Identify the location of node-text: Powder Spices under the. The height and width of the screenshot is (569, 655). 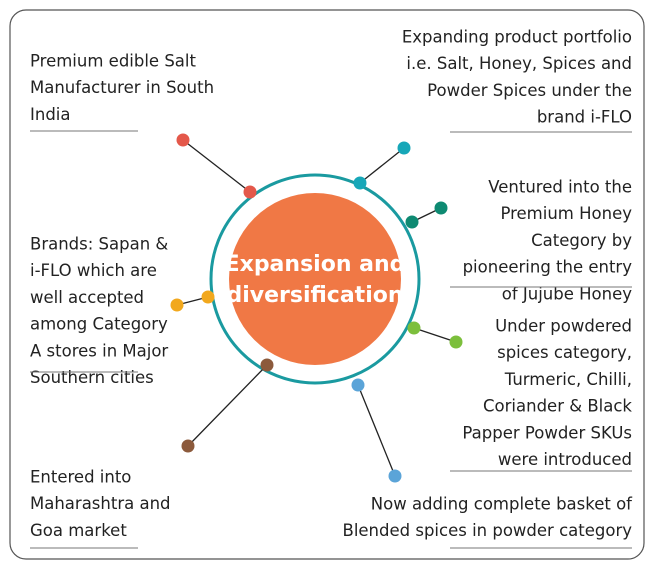
(529, 90).